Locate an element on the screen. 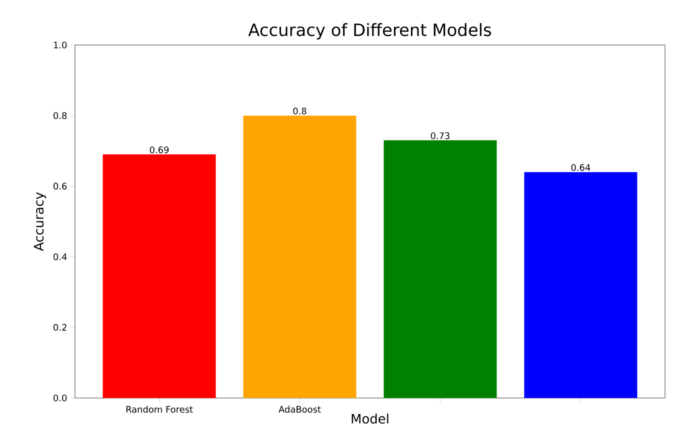 The width and height of the screenshot is (675, 441). y-tick-label: 1.0 is located at coordinates (60, 45).